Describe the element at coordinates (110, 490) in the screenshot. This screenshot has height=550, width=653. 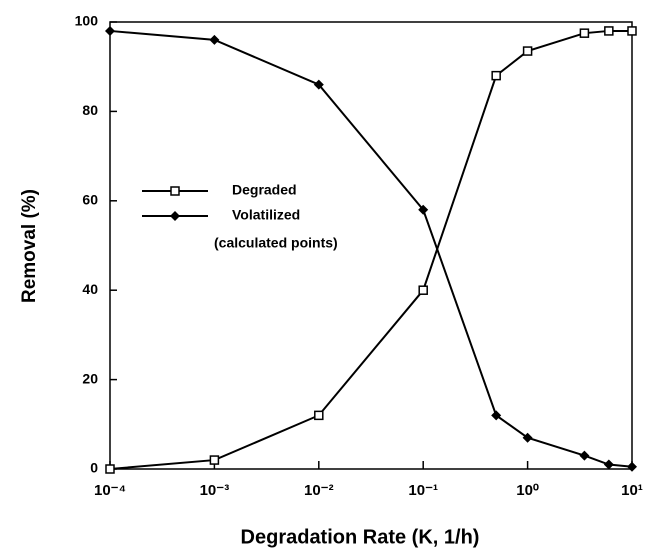
I see `x-tick-label: 10⁻⁴` at that location.